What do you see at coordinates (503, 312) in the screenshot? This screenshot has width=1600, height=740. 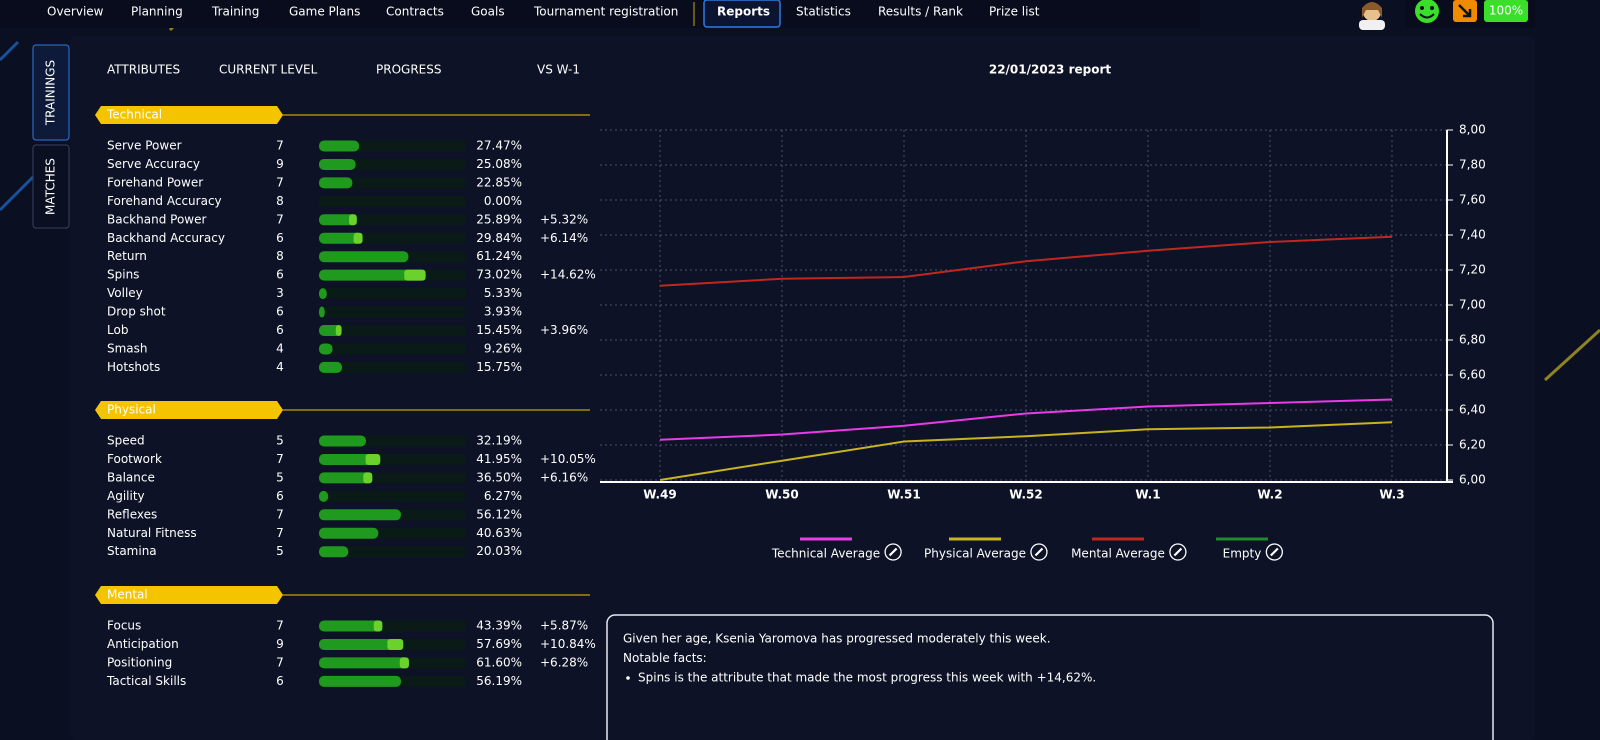 I see `progress-label: 3.93%` at bounding box center [503, 312].